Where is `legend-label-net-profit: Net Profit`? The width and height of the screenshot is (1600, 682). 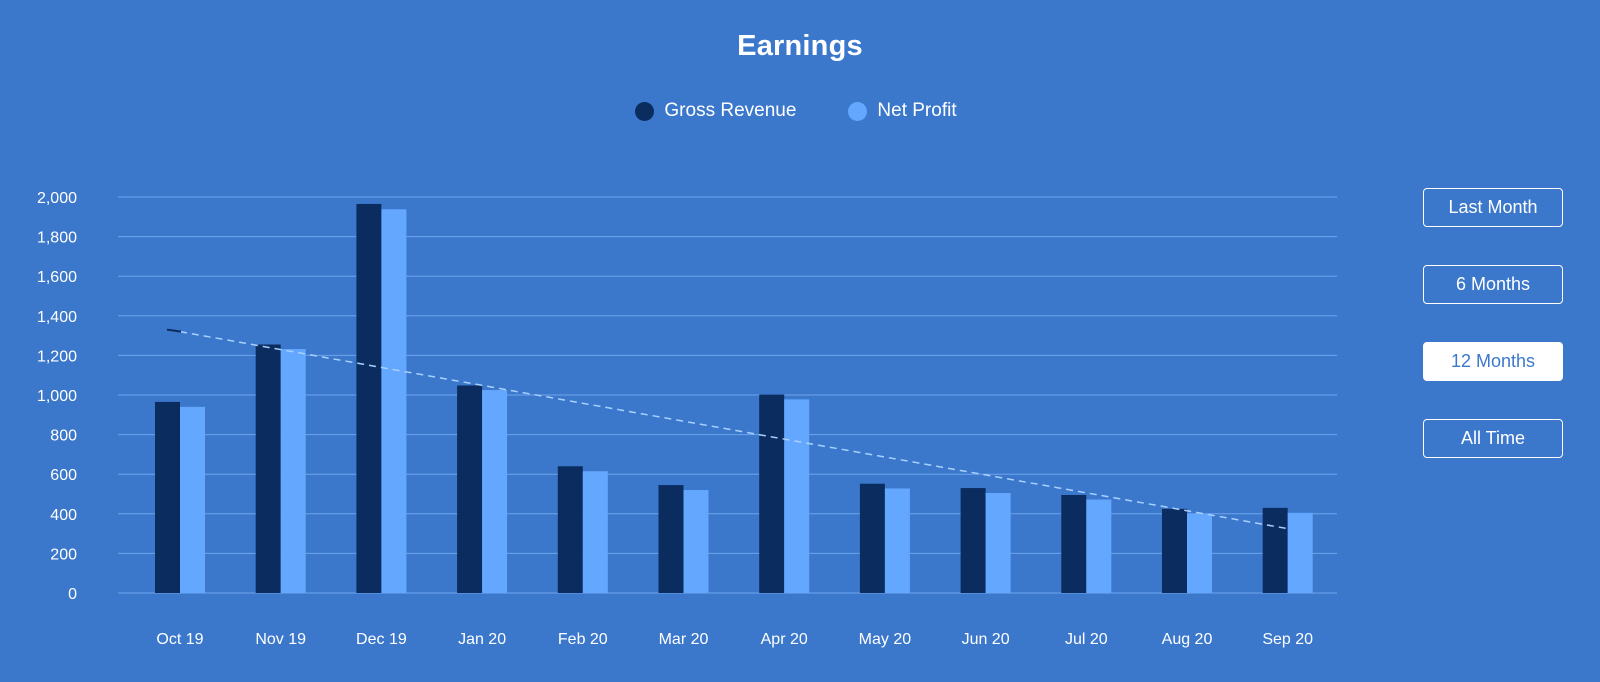
legend-label-net-profit: Net Profit is located at coordinates (917, 110).